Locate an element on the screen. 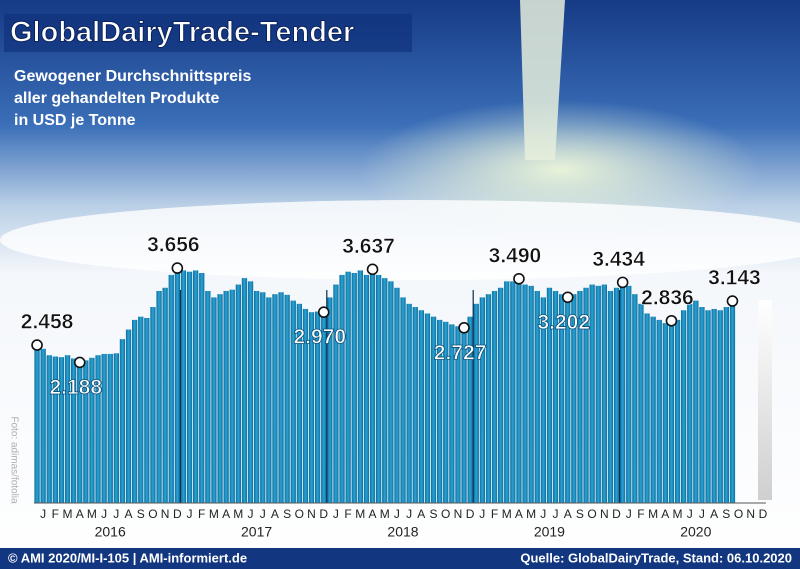 The height and width of the screenshot is (569, 800). value-label: 3.202 is located at coordinates (563, 322).